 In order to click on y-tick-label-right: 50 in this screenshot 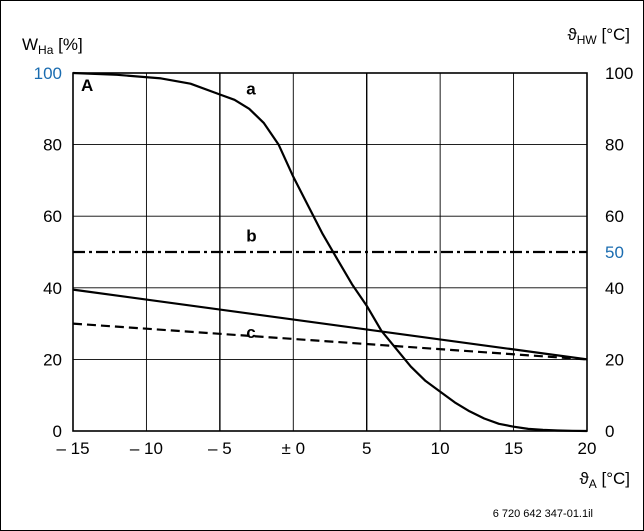, I will do `click(614, 252)`.